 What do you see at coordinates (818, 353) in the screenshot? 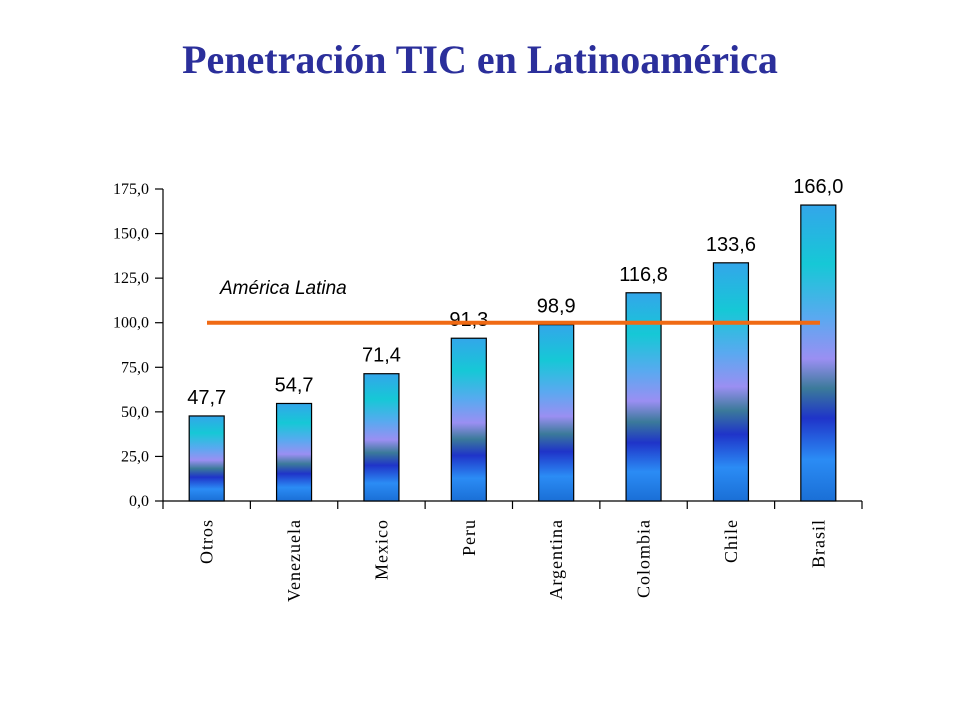
I see `bar-brasil` at bounding box center [818, 353].